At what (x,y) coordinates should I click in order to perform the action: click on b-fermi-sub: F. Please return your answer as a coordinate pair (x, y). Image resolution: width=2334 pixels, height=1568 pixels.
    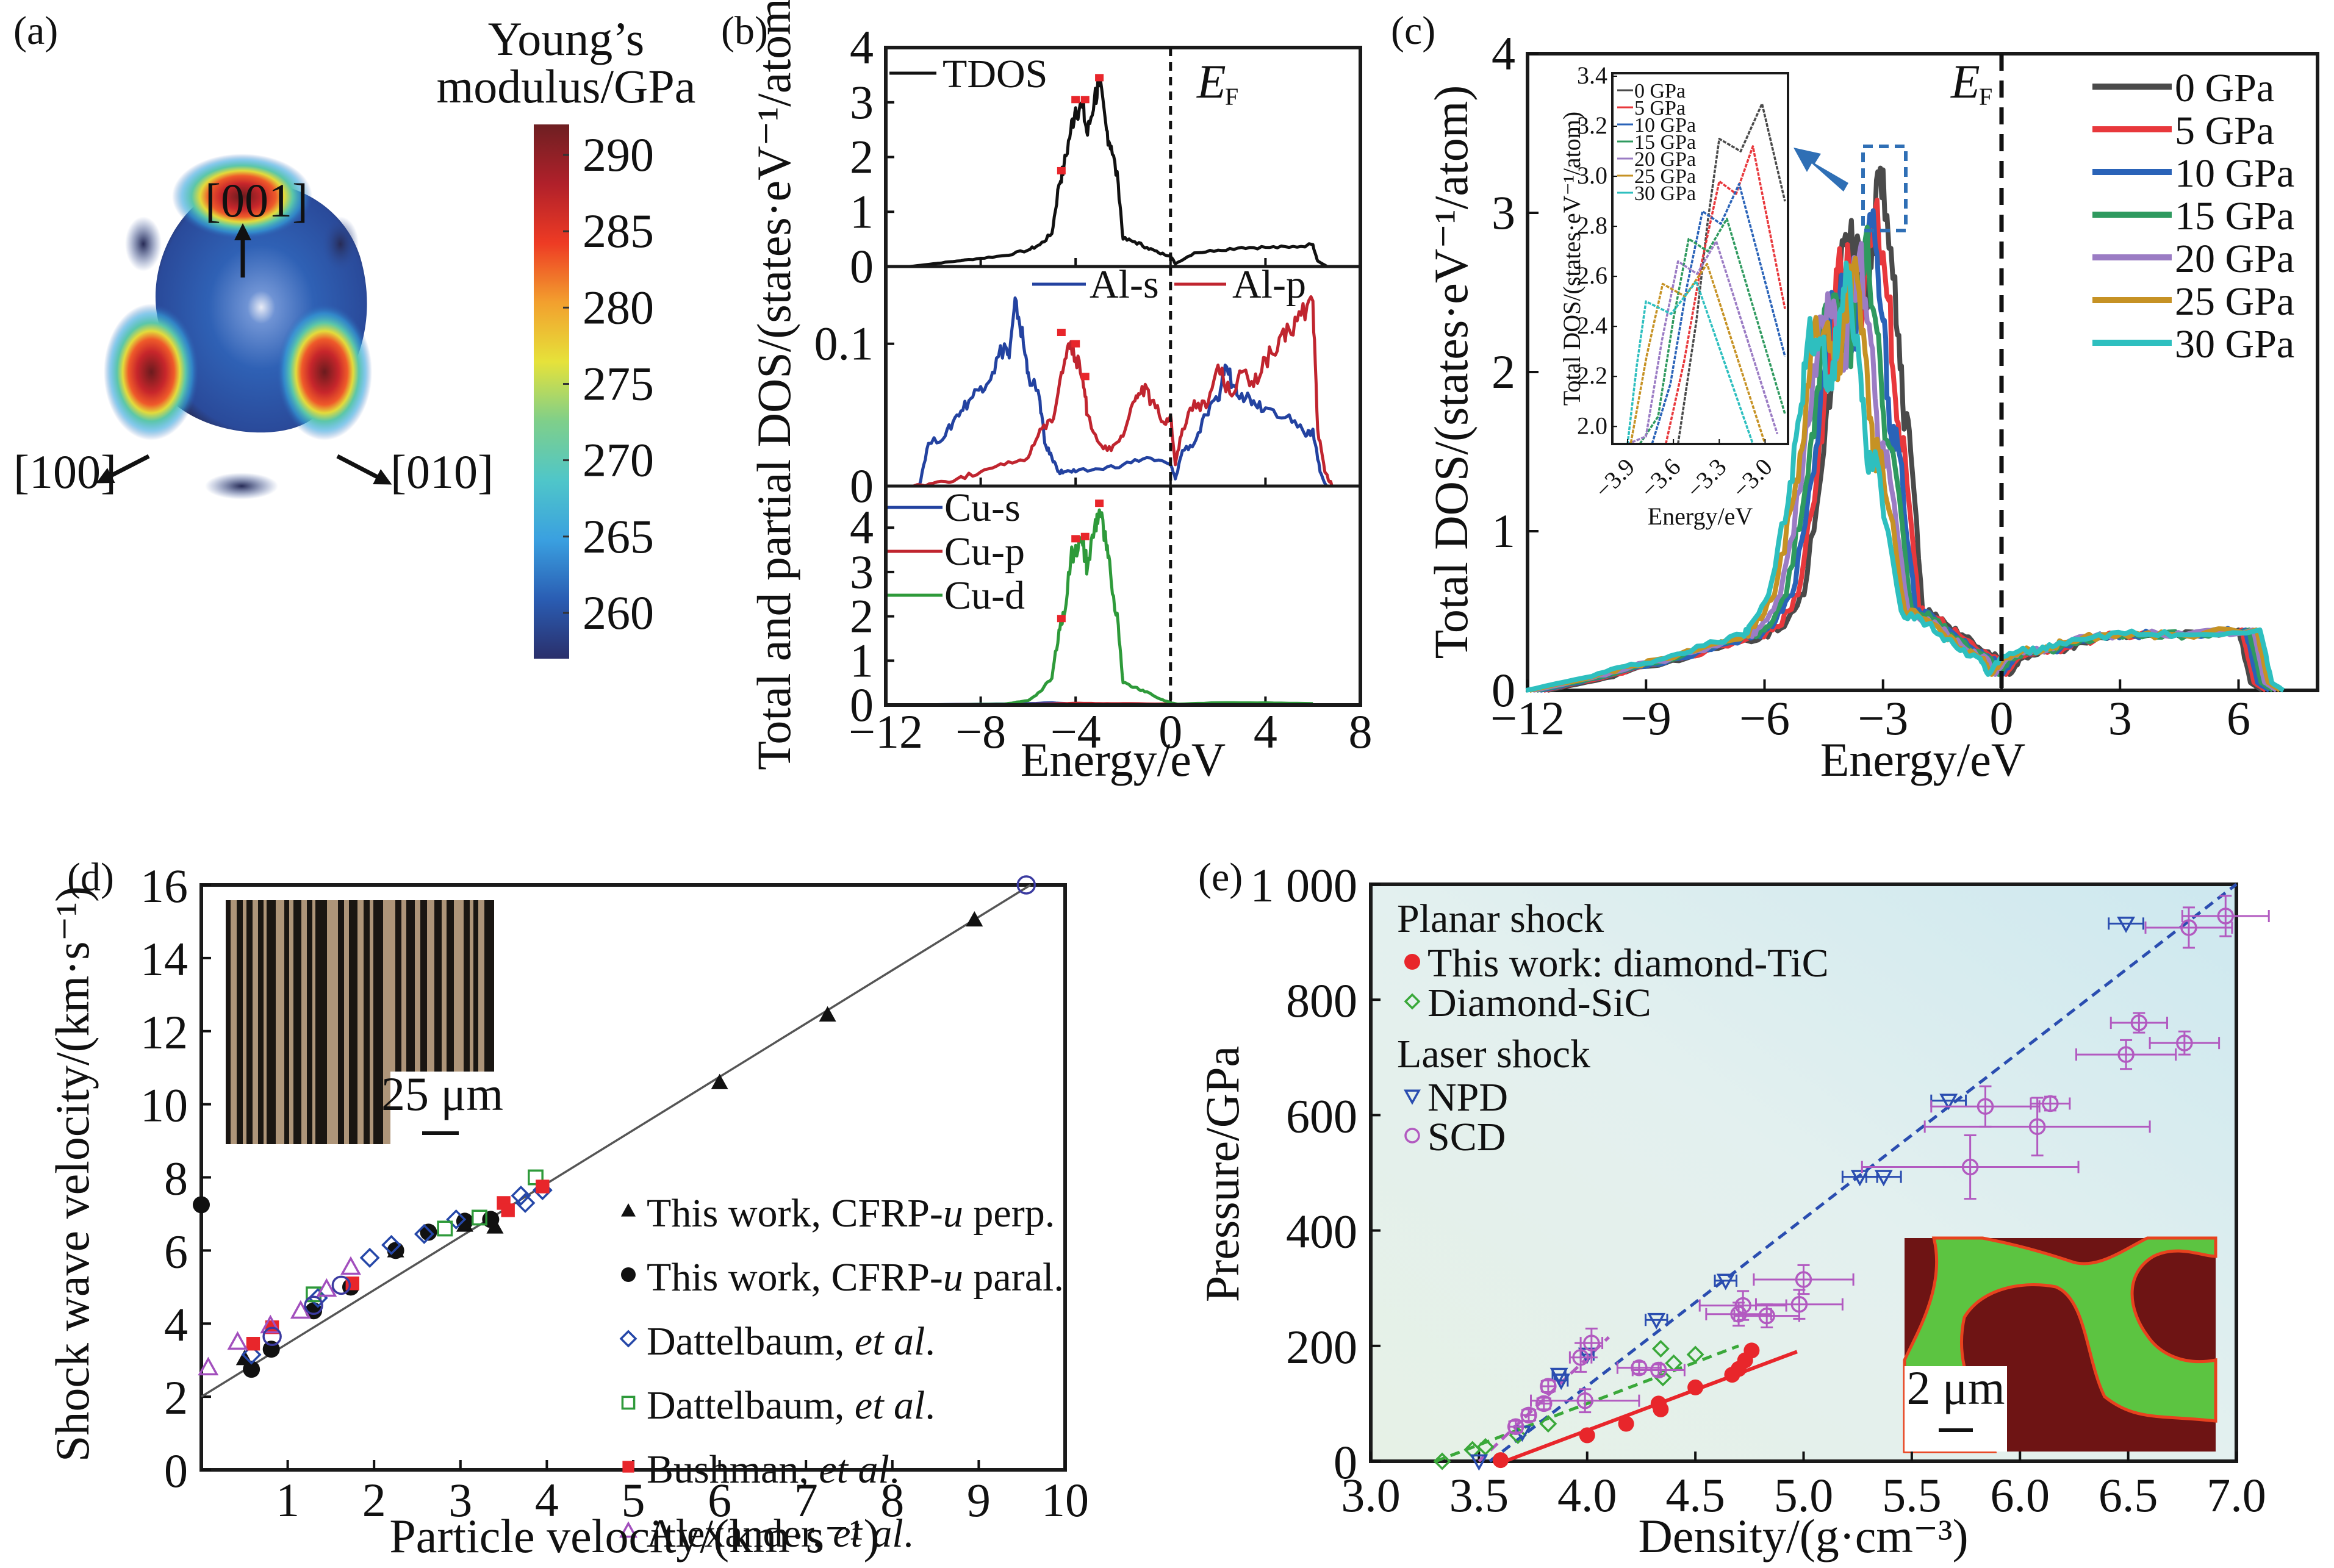
    Looking at the image, I should click on (1231, 96).